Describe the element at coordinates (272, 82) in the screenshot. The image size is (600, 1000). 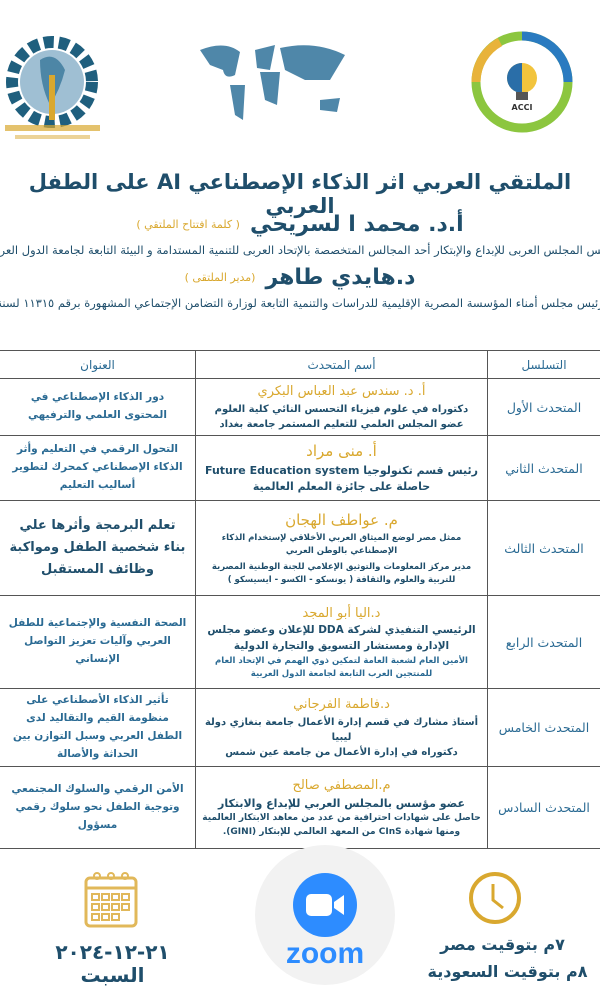
I see `world-map-image` at that location.